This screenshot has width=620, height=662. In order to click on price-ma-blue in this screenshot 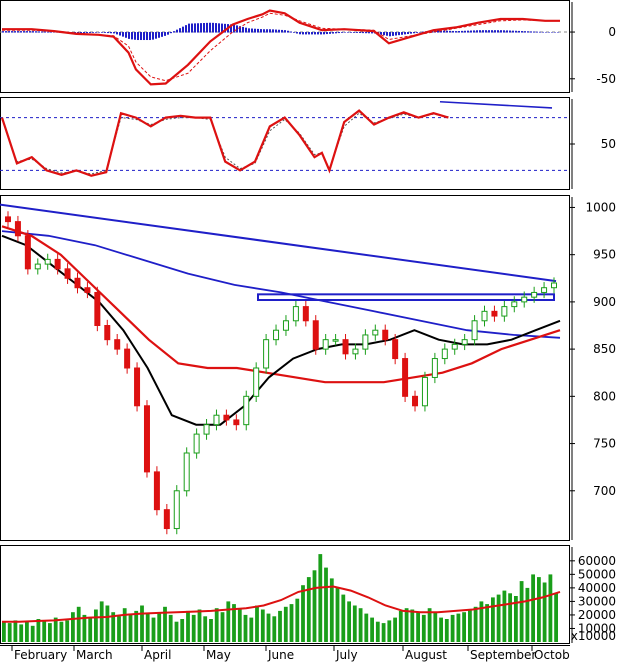, I will do `click(281, 284)`.